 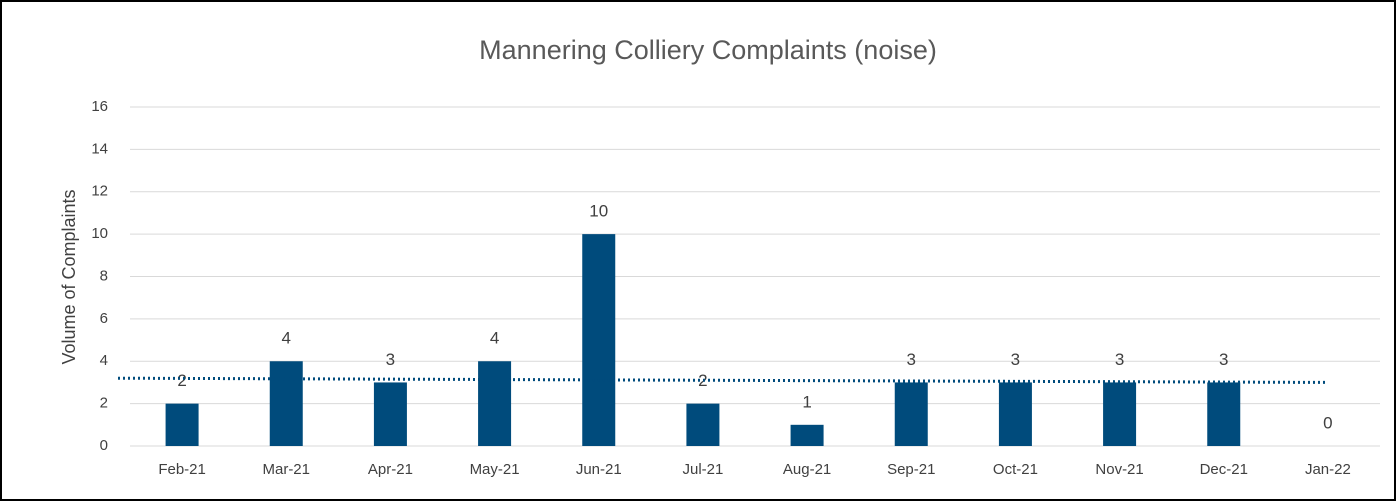 I want to click on x-tick-label: Apr-21, so click(x=390, y=469).